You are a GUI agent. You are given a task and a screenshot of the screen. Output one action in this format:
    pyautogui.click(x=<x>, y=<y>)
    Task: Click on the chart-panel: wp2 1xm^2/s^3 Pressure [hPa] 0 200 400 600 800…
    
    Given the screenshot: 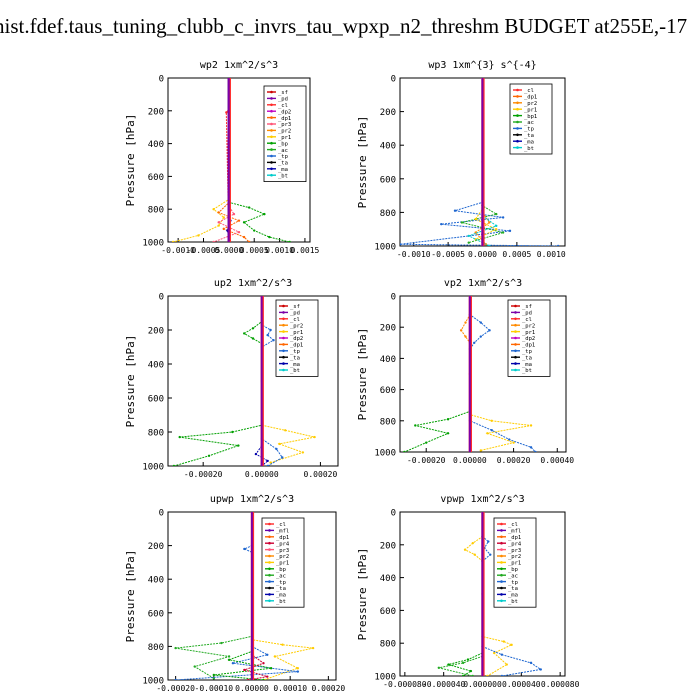 What is the action you would take?
    pyautogui.click(x=222, y=157)
    